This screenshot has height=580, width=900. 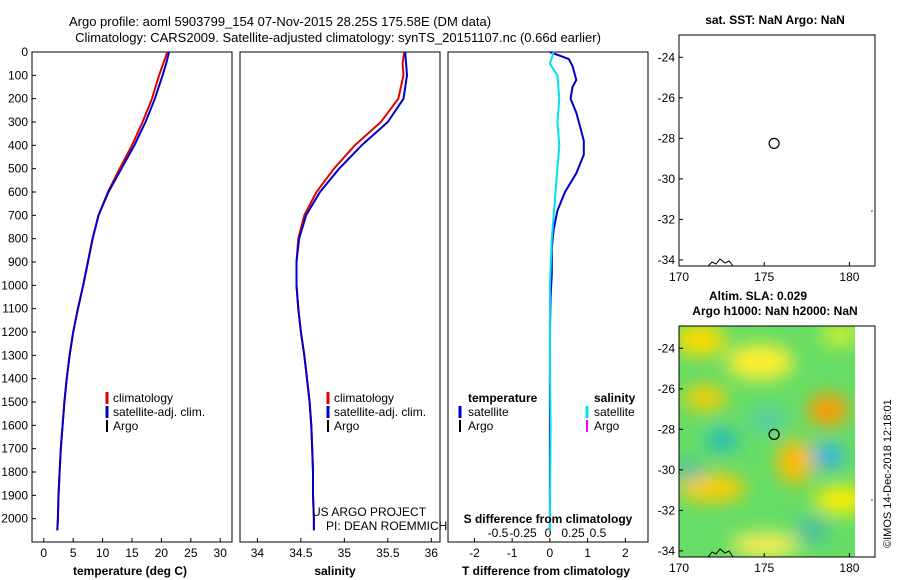 I want to click on depth-tick-label: 1200, so click(x=14, y=332).